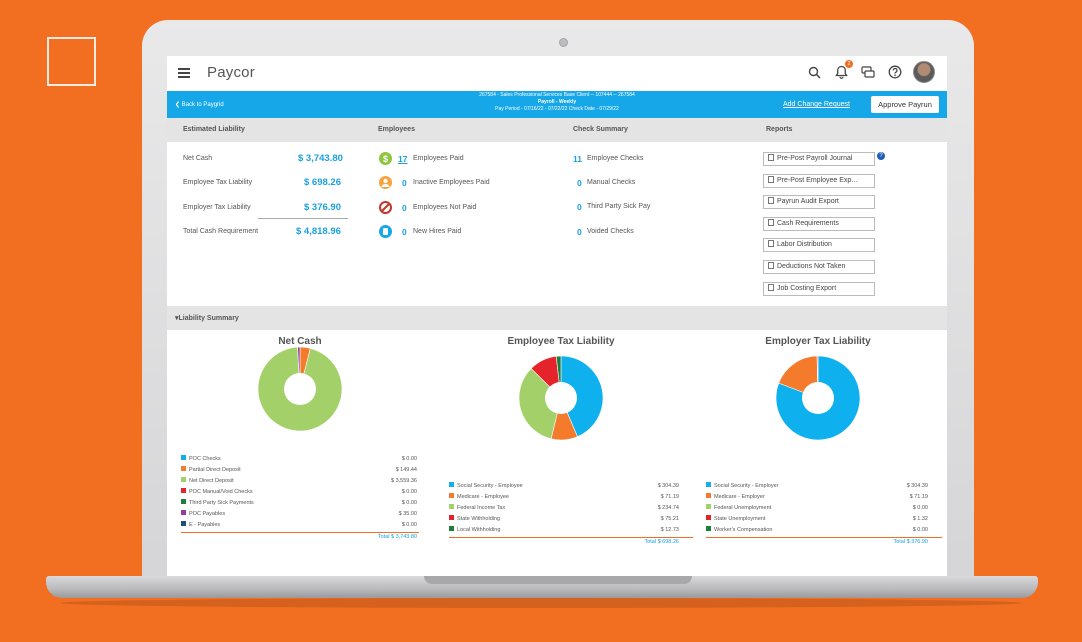 This screenshot has height=642, width=1082. Describe the element at coordinates (404, 208) in the screenshot. I see `not-paid-count: 0` at that location.